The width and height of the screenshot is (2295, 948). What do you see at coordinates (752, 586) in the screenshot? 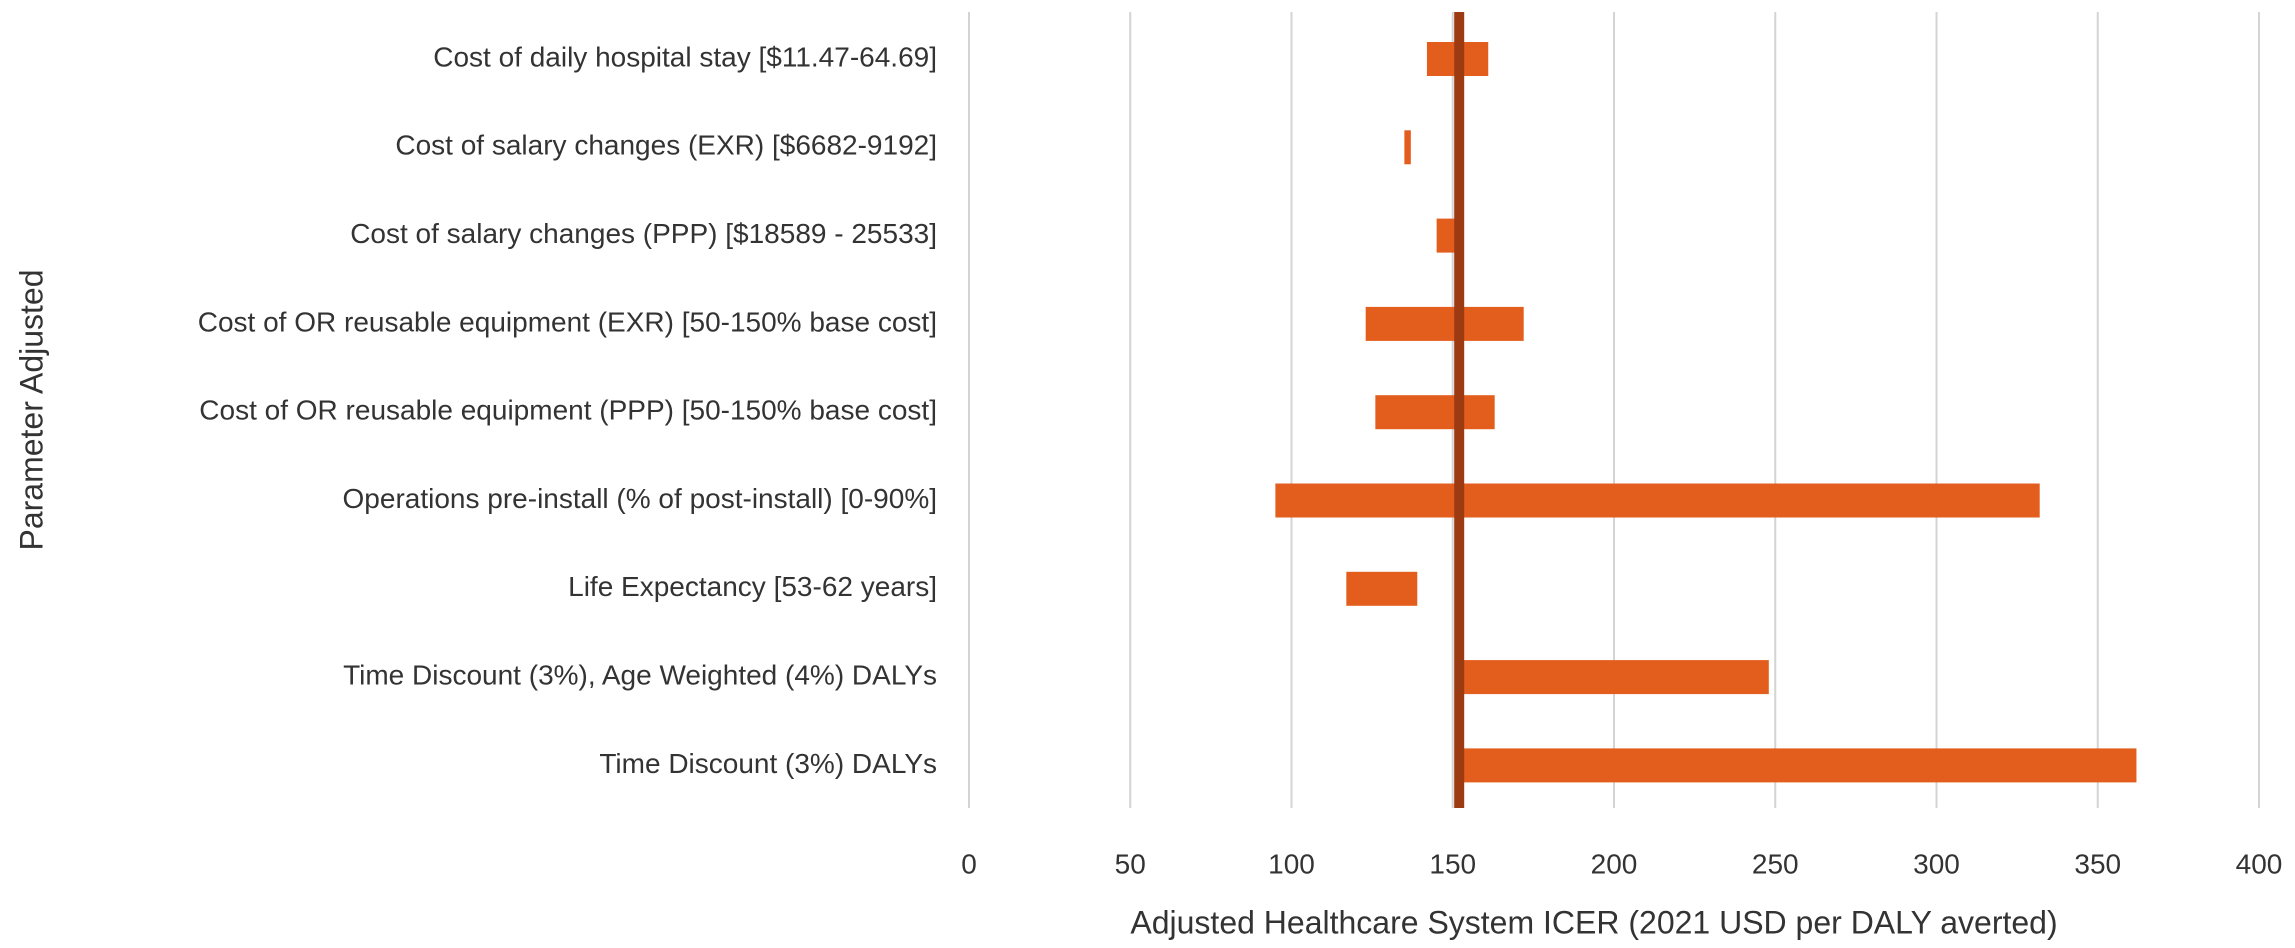
I see `category-label-7: Life Expectancy [53-62 years]` at bounding box center [752, 586].